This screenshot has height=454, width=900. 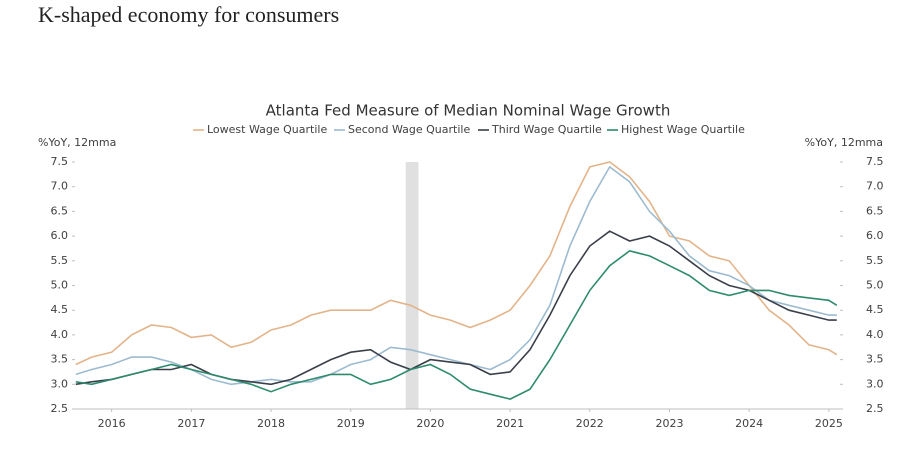 What do you see at coordinates (875, 309) in the screenshot?
I see `y2-tick-label: 4.5` at bounding box center [875, 309].